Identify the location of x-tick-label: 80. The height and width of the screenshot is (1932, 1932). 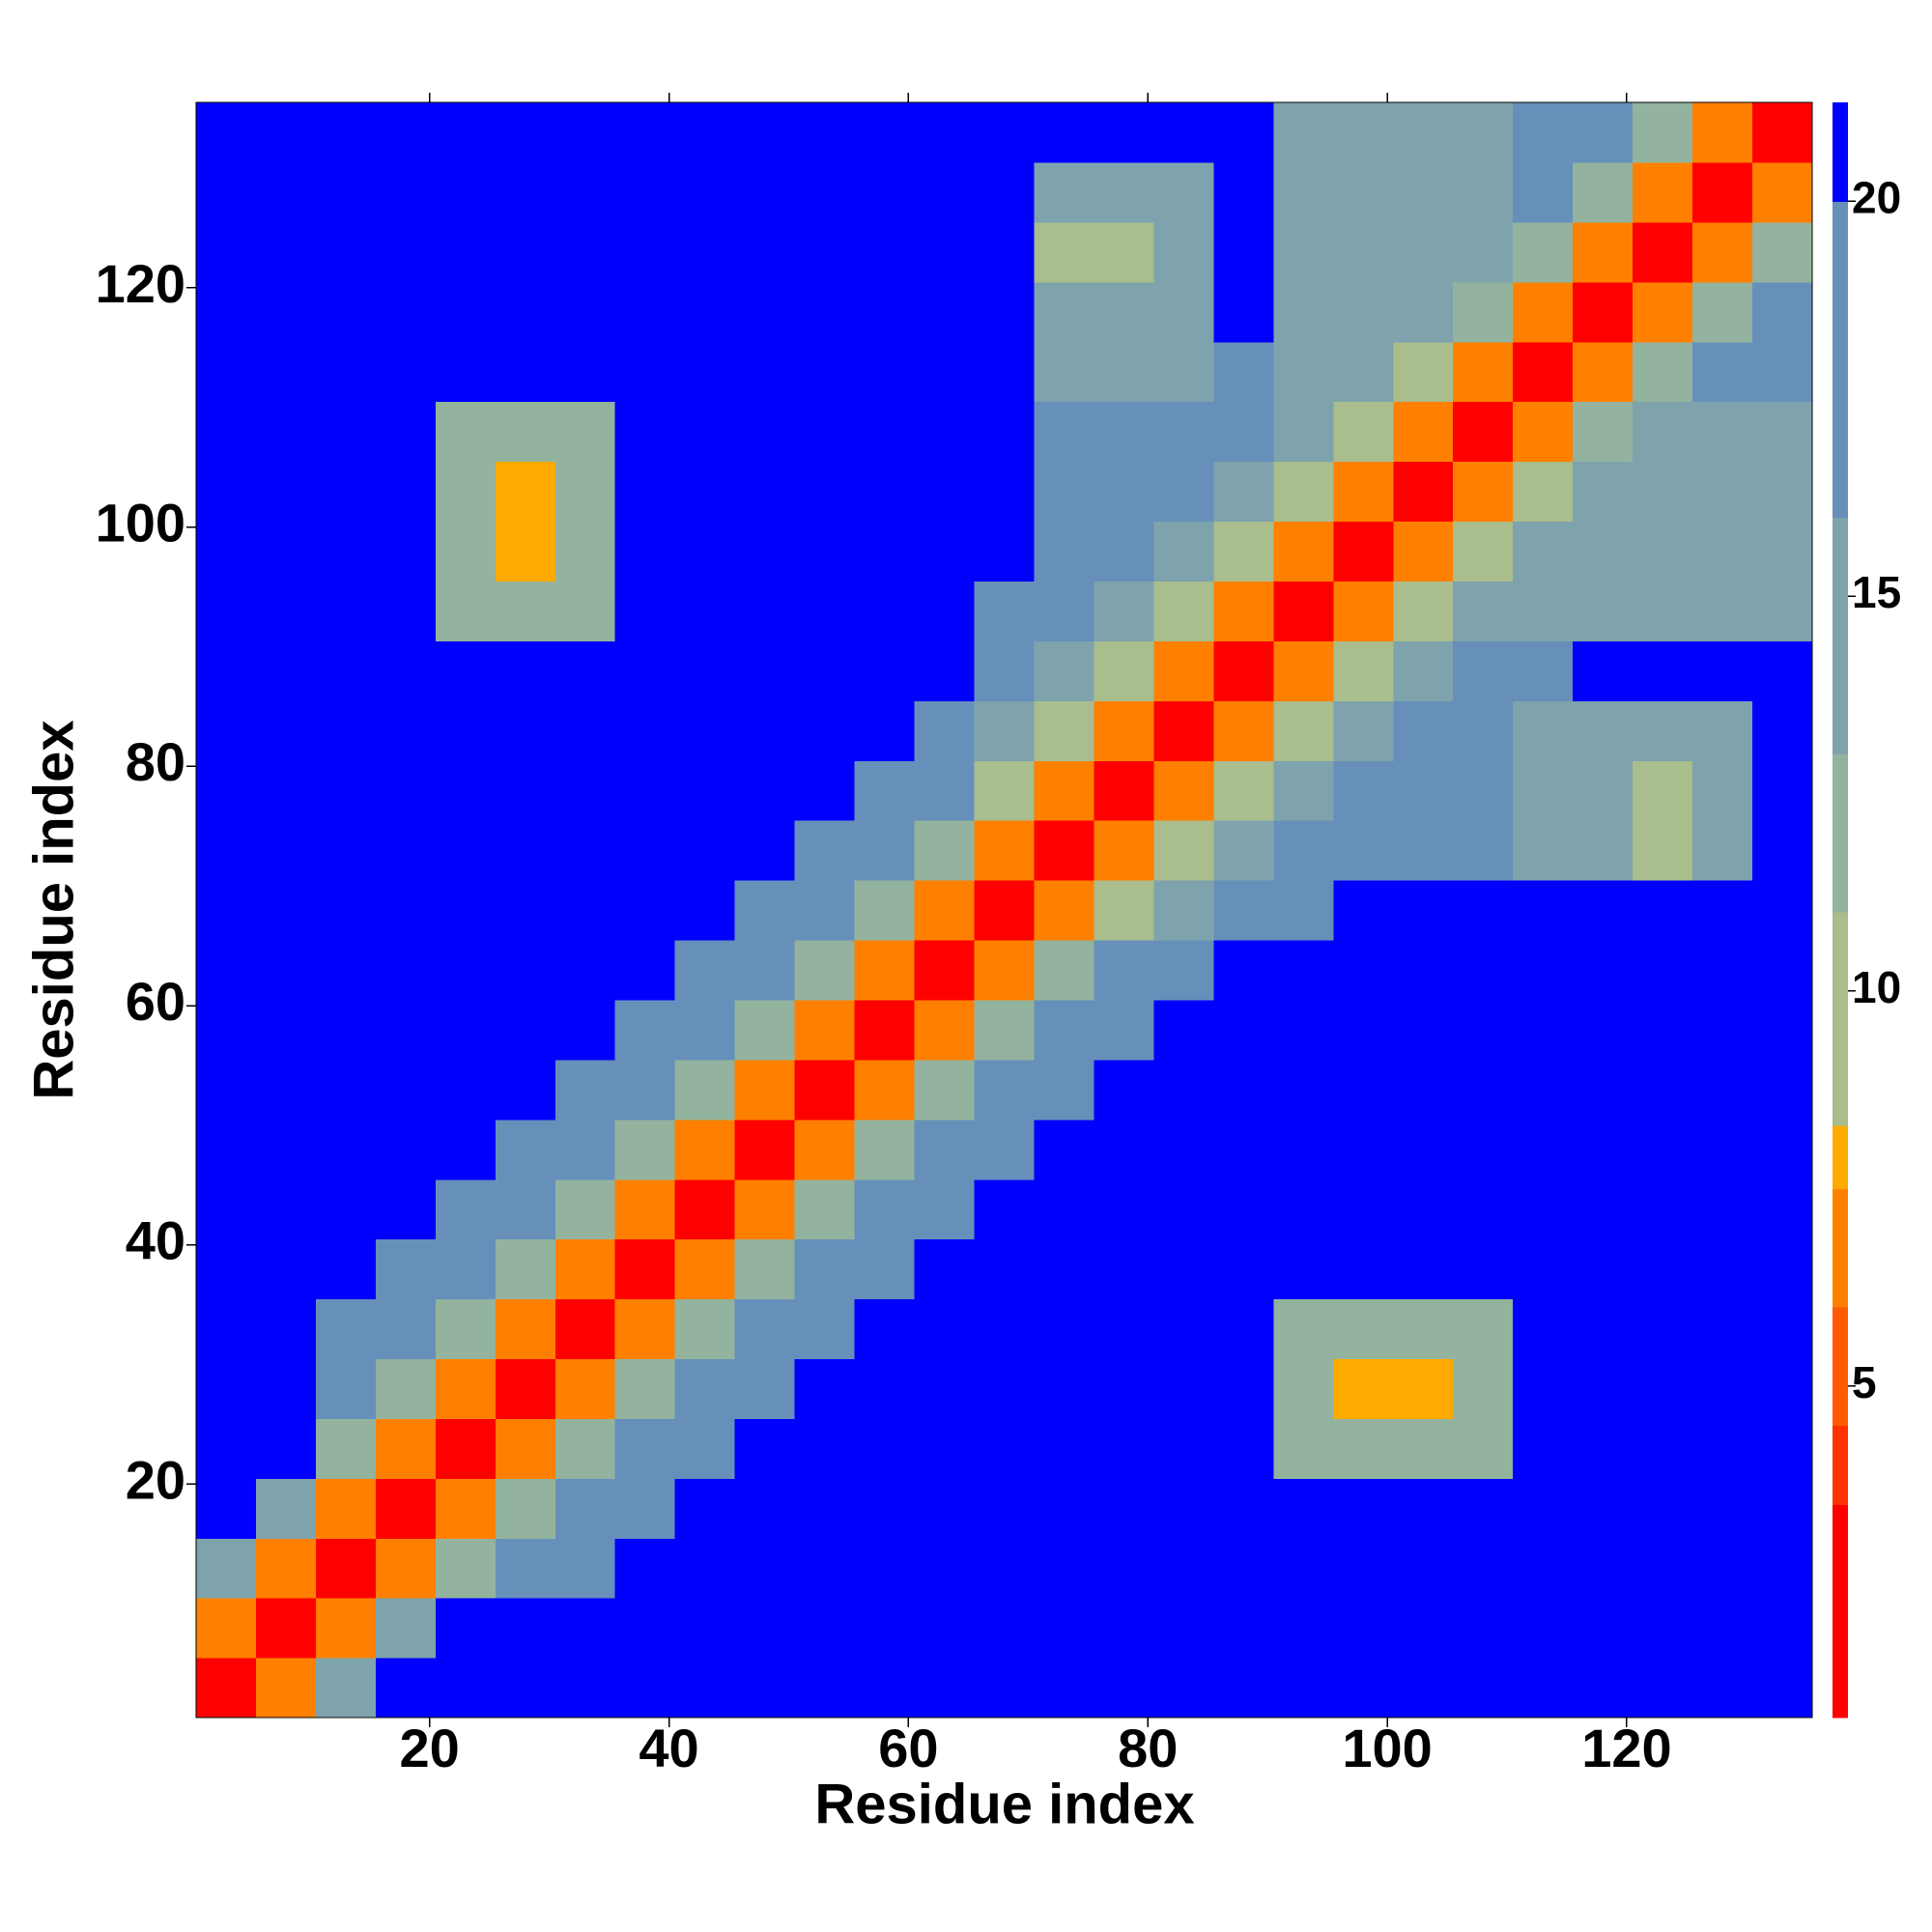
(1148, 1748).